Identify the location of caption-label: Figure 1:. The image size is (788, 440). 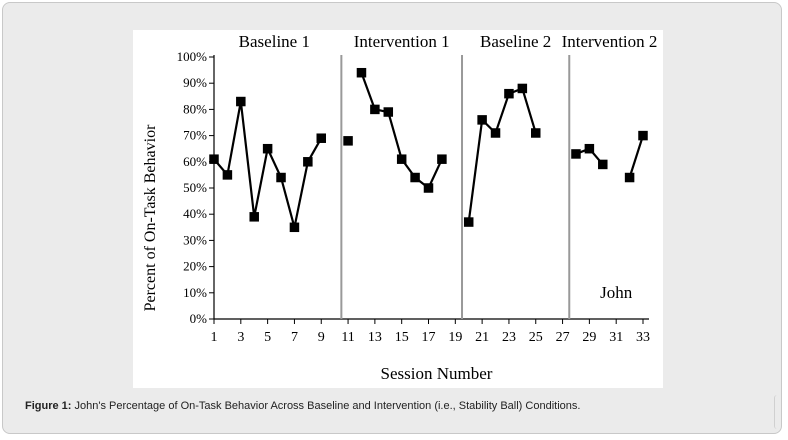
(48, 406).